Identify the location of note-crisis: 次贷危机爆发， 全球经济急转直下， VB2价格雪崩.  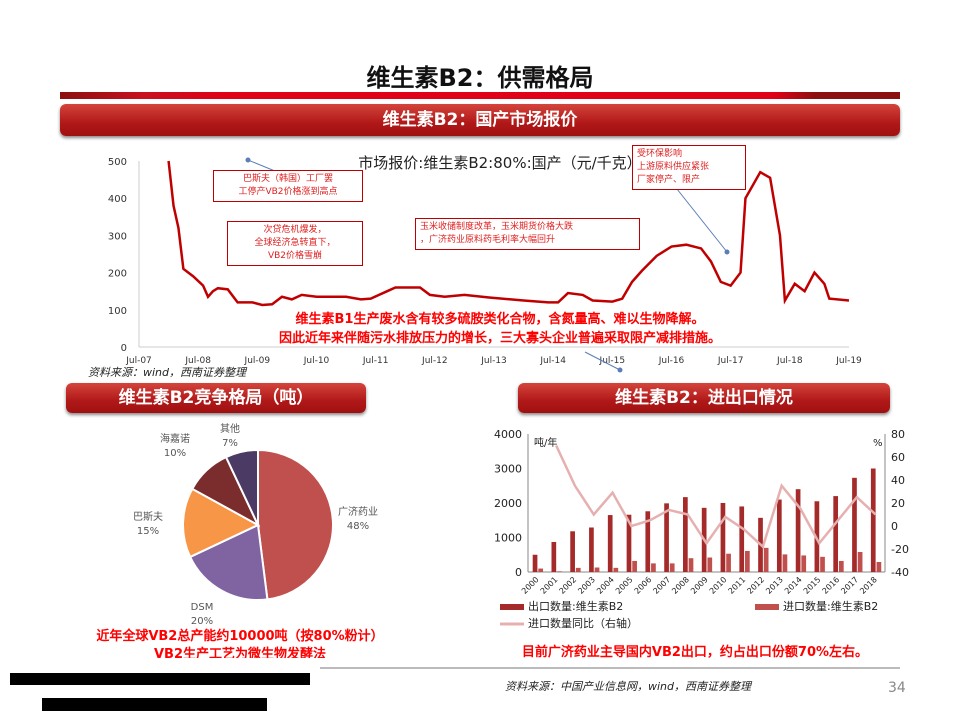
(295, 243).